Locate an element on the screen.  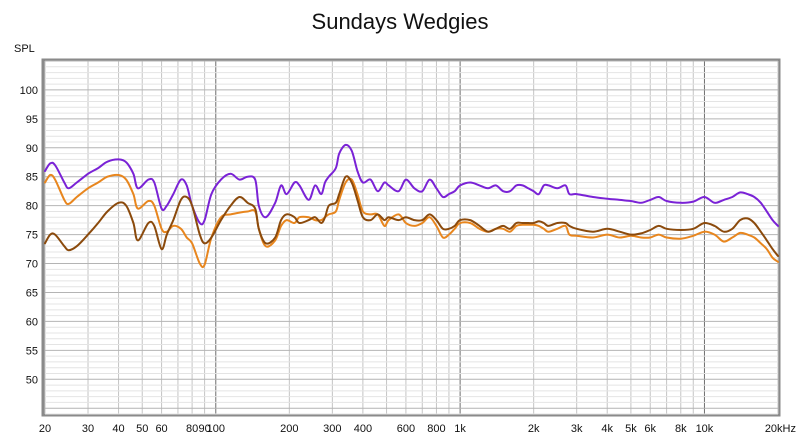
x-tick-label: 60 is located at coordinates (161, 429).